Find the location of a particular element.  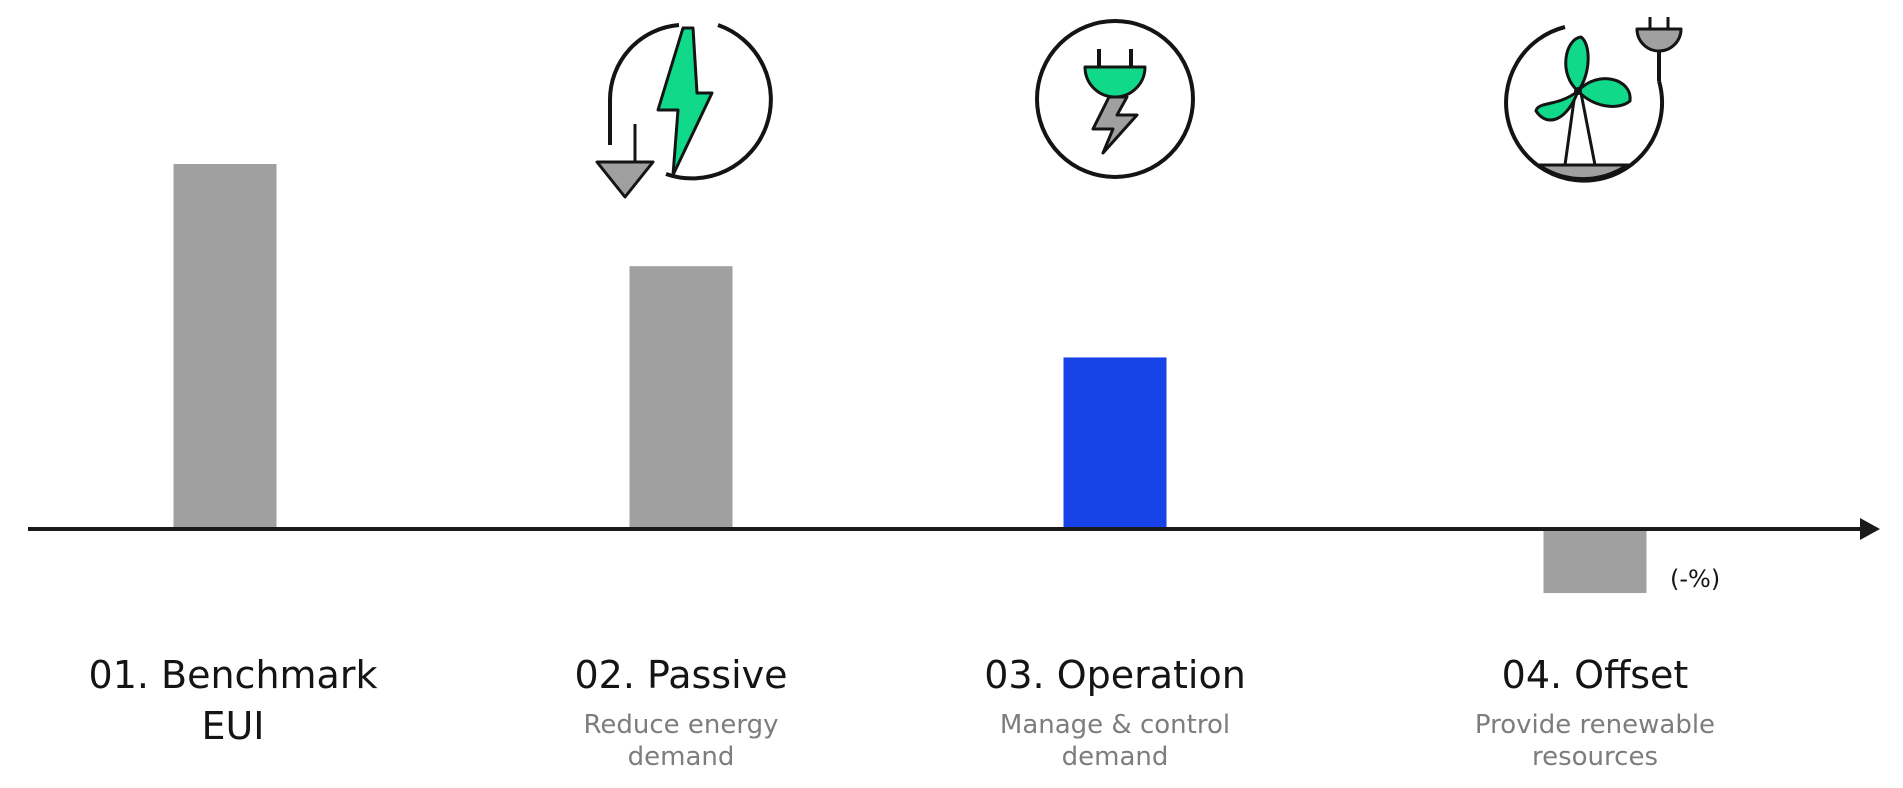

x-axis-arrow is located at coordinates (1870, 529).